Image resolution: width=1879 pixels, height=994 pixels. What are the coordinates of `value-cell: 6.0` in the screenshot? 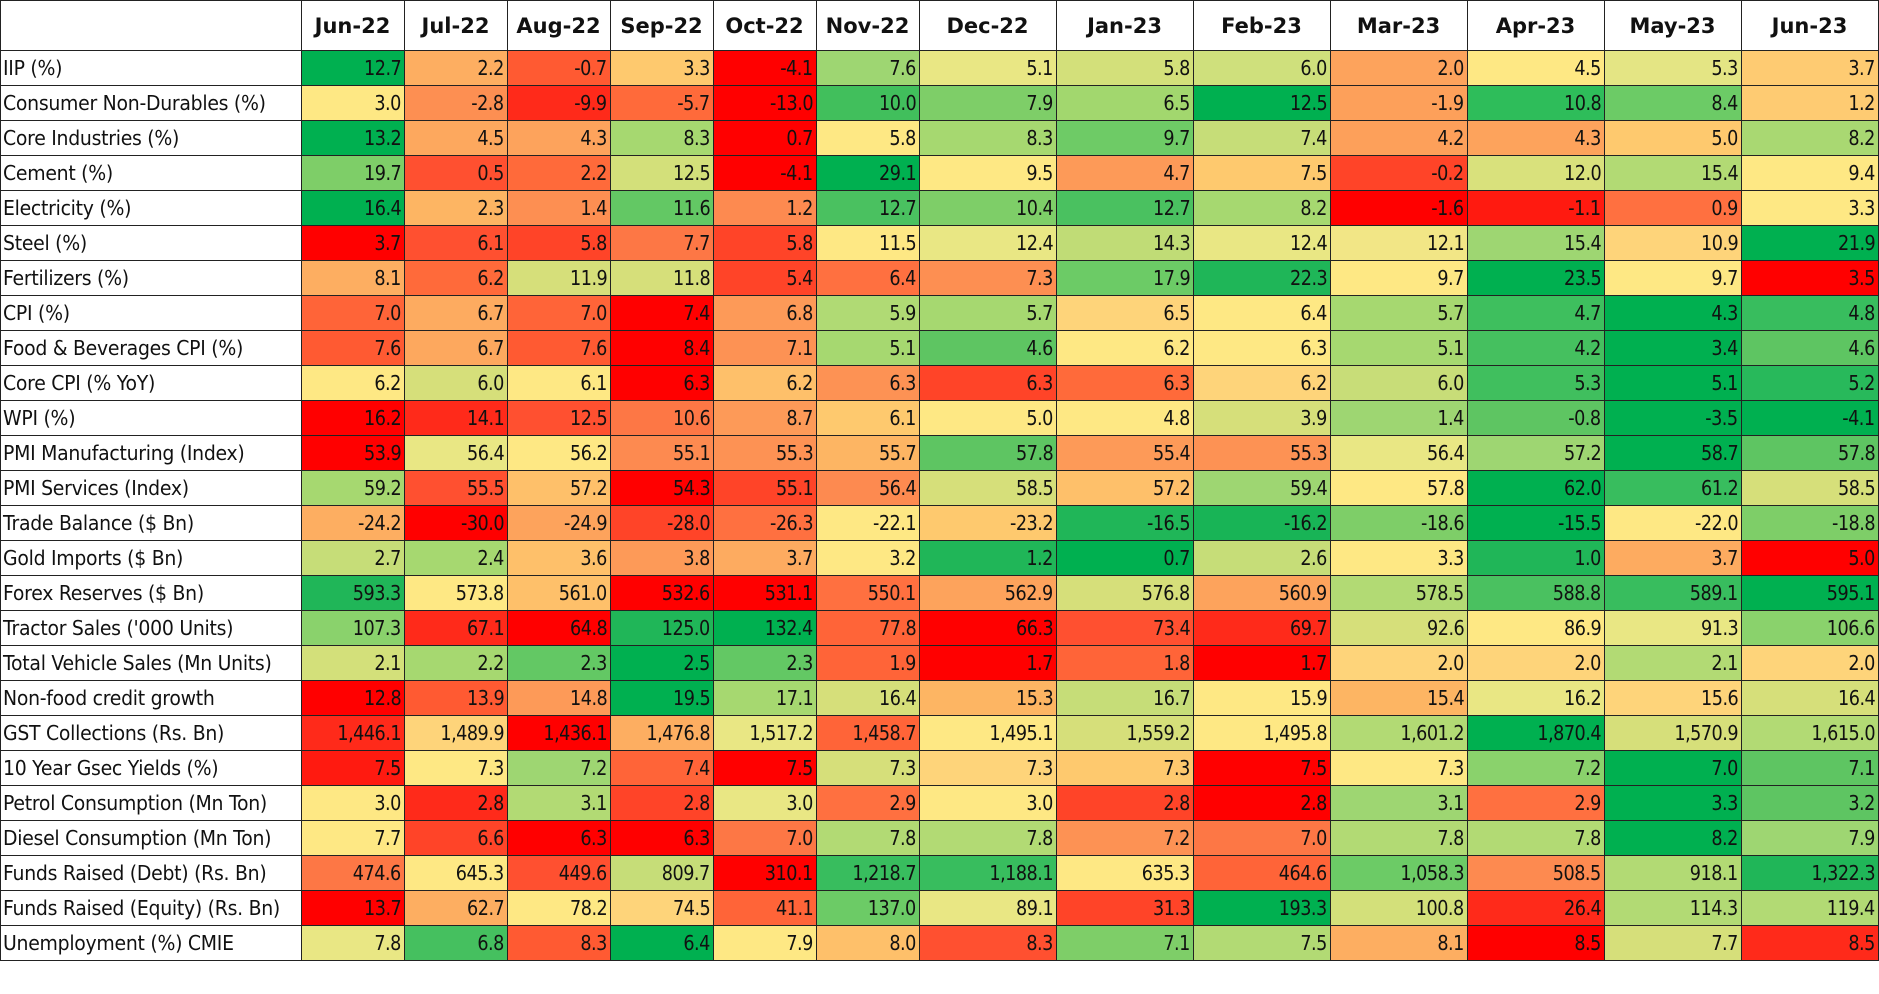 It's located at (456, 383).